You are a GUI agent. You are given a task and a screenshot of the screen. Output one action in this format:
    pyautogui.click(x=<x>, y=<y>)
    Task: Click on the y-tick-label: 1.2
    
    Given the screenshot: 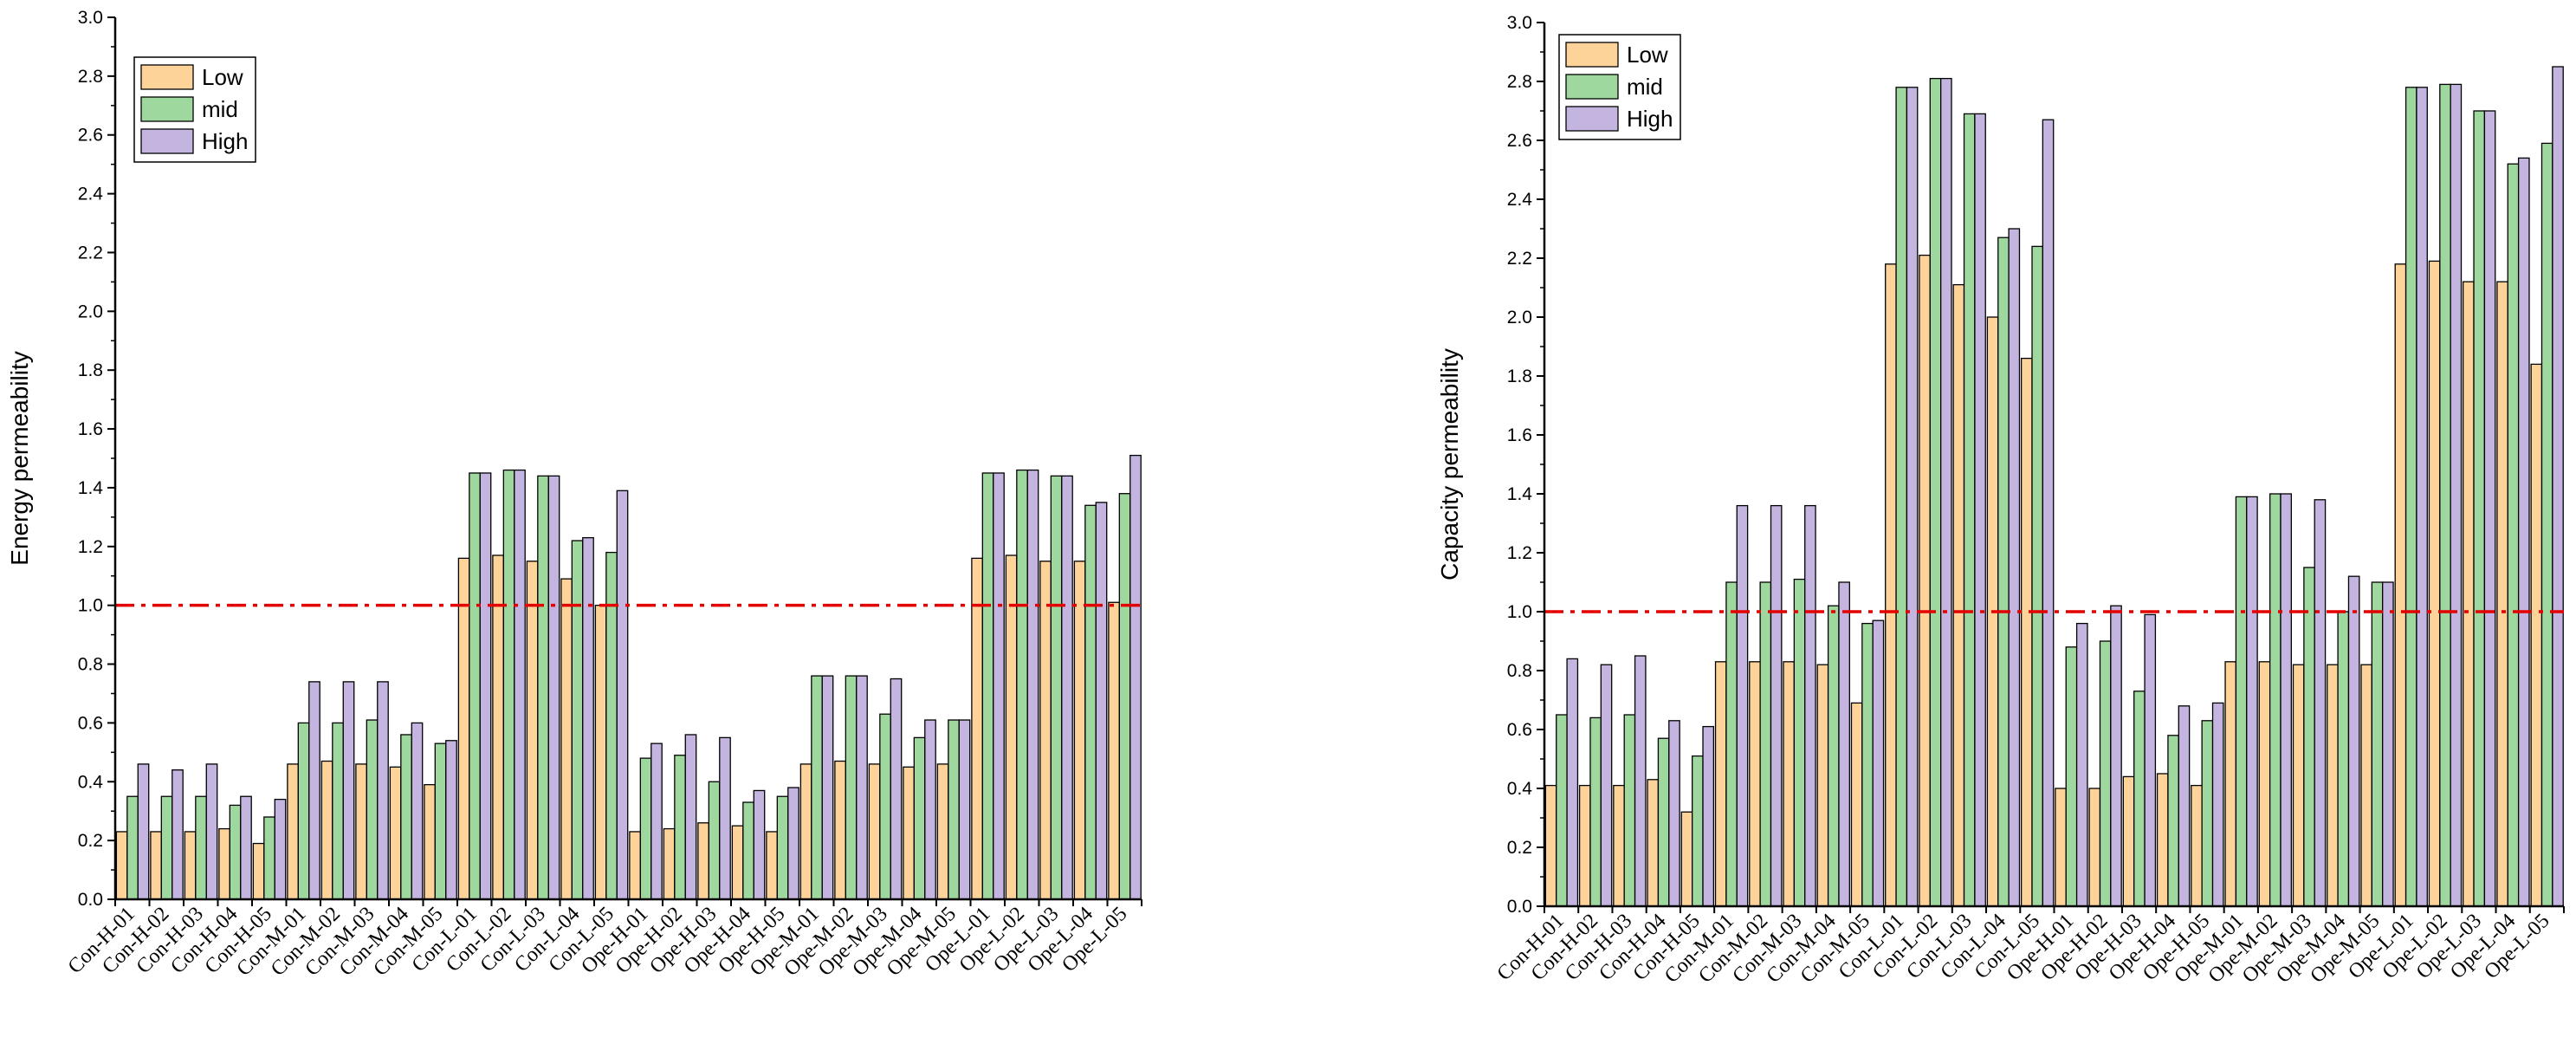 What is the action you would take?
    pyautogui.click(x=1519, y=553)
    